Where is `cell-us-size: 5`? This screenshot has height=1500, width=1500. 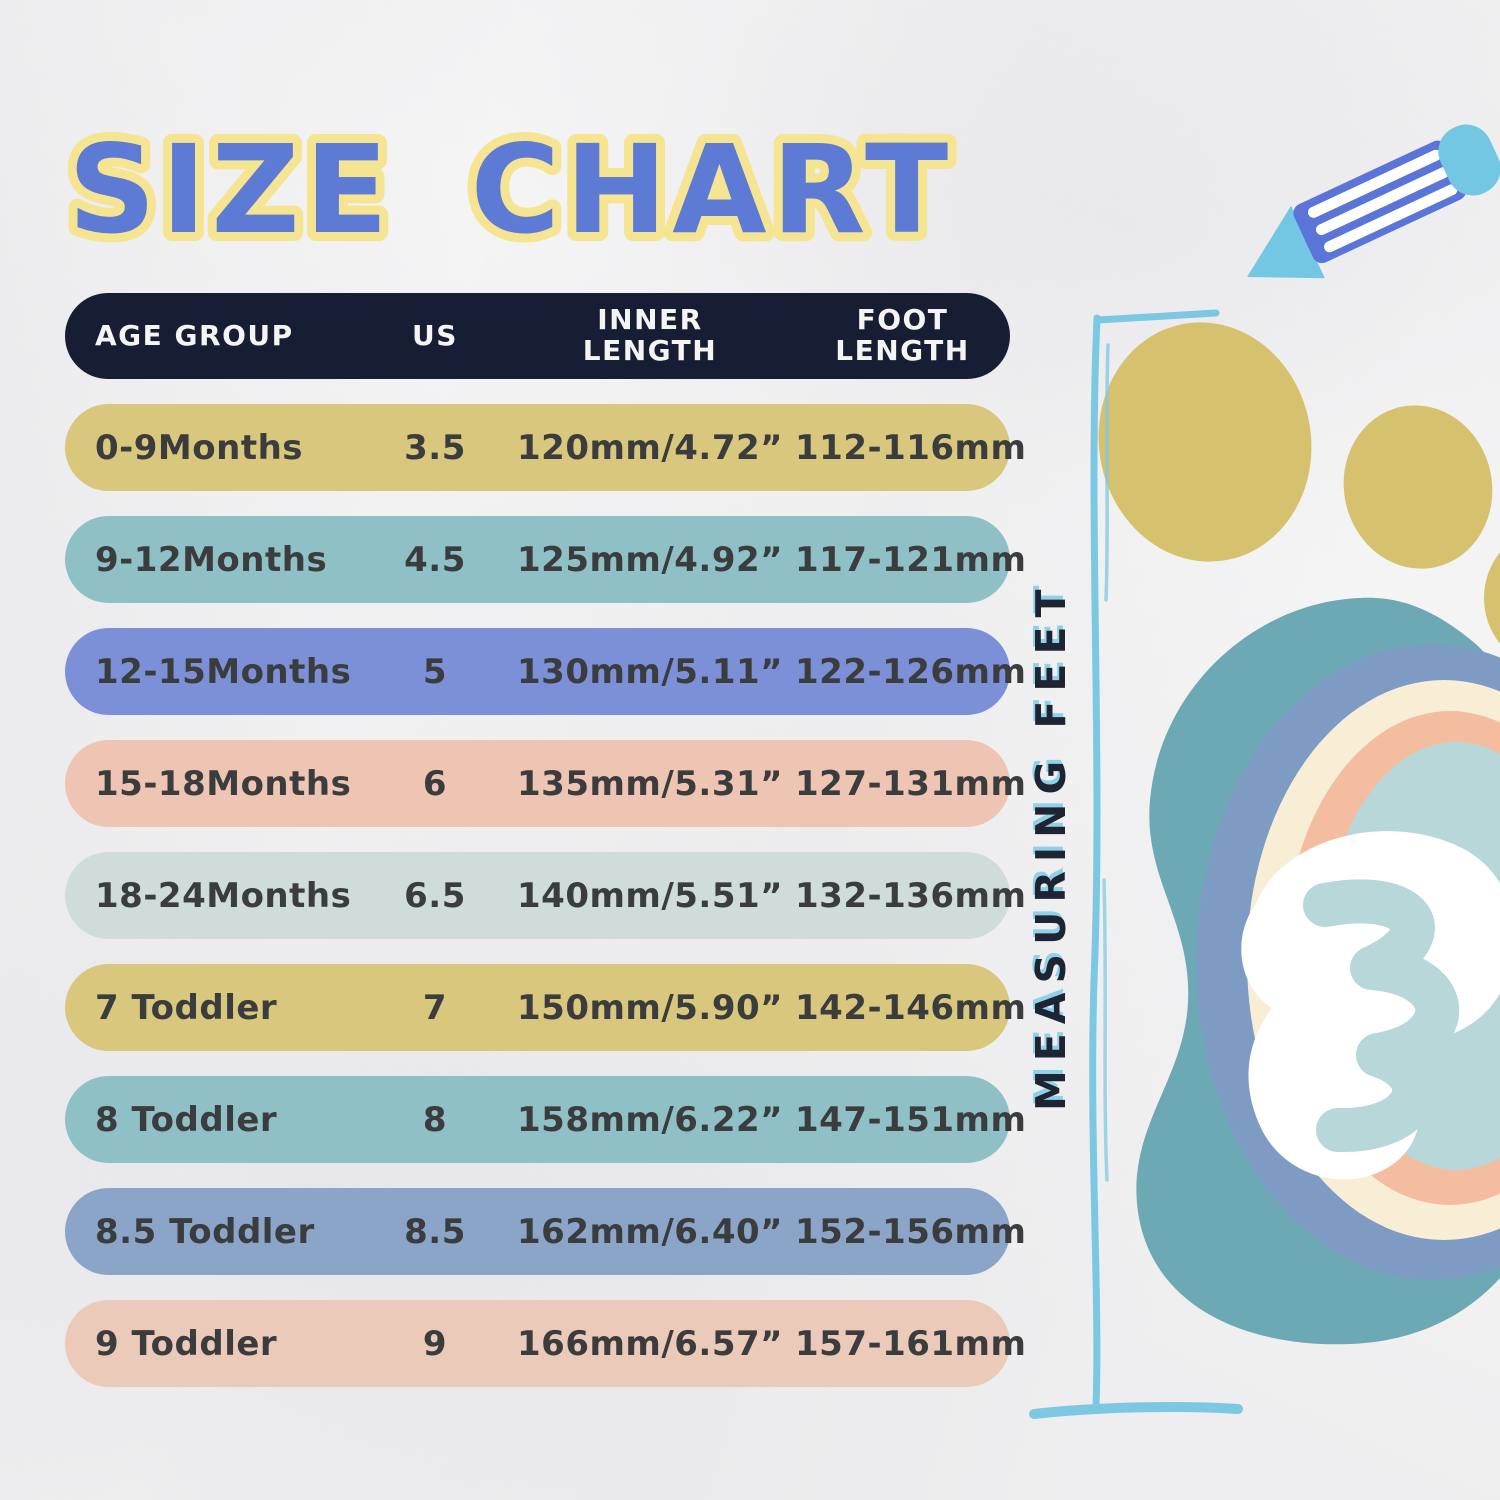 cell-us-size: 5 is located at coordinates (435, 671).